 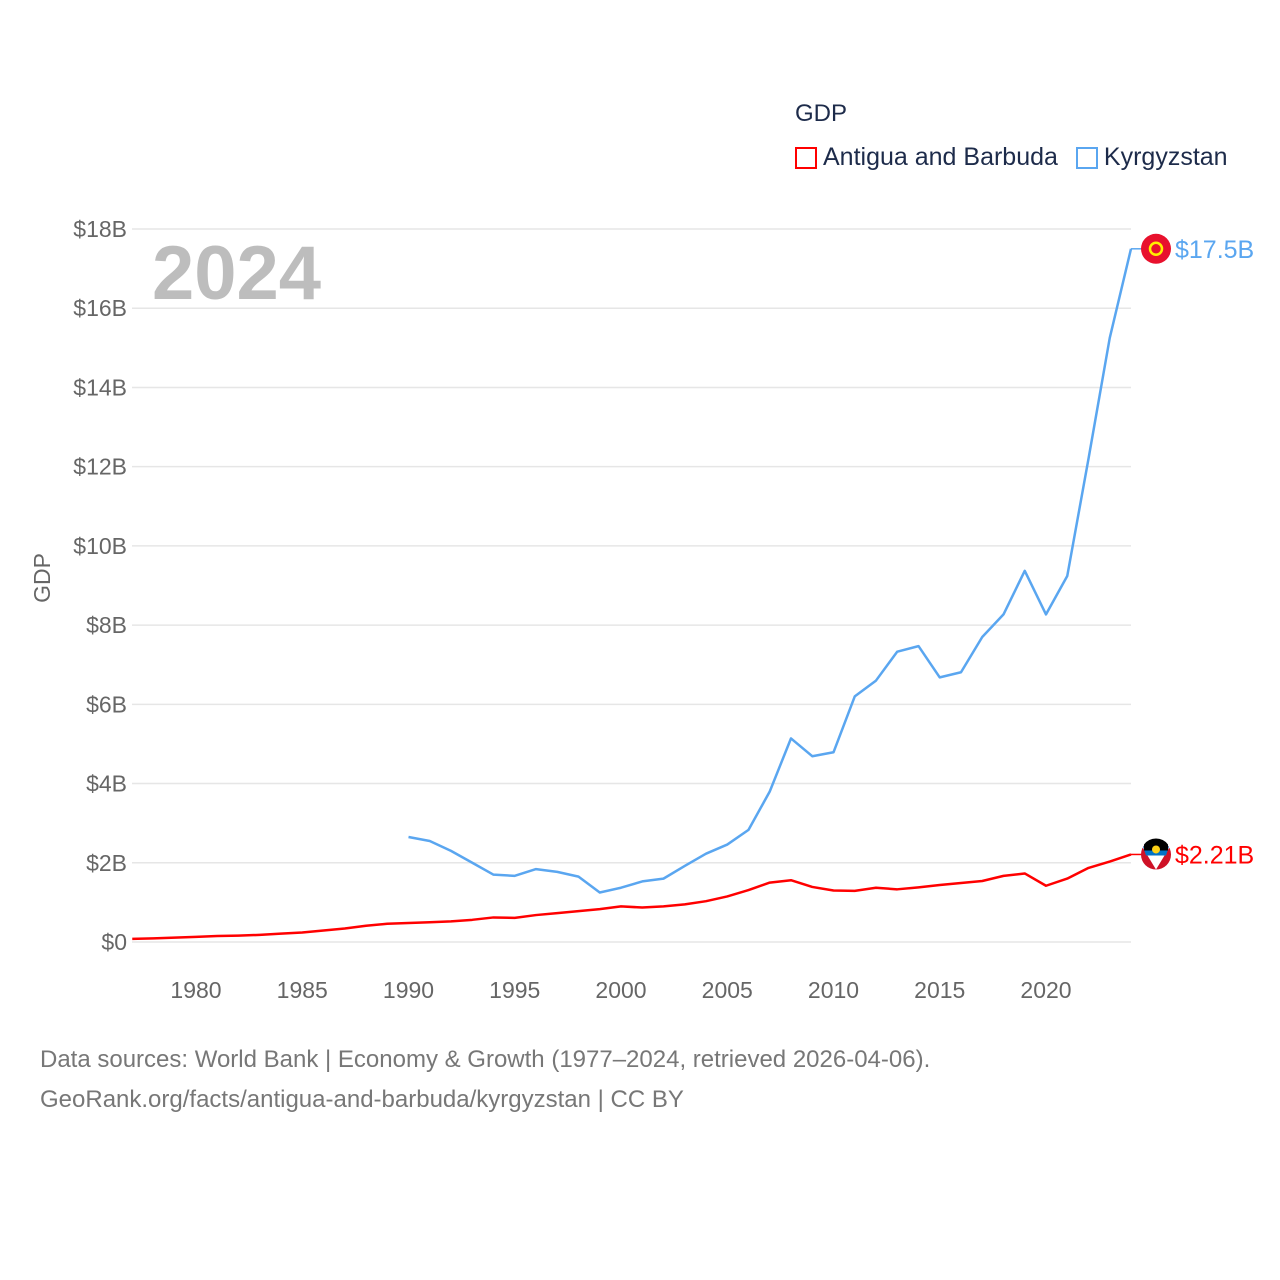 What do you see at coordinates (106, 784) in the screenshot?
I see `y-tick-label: $4B` at bounding box center [106, 784].